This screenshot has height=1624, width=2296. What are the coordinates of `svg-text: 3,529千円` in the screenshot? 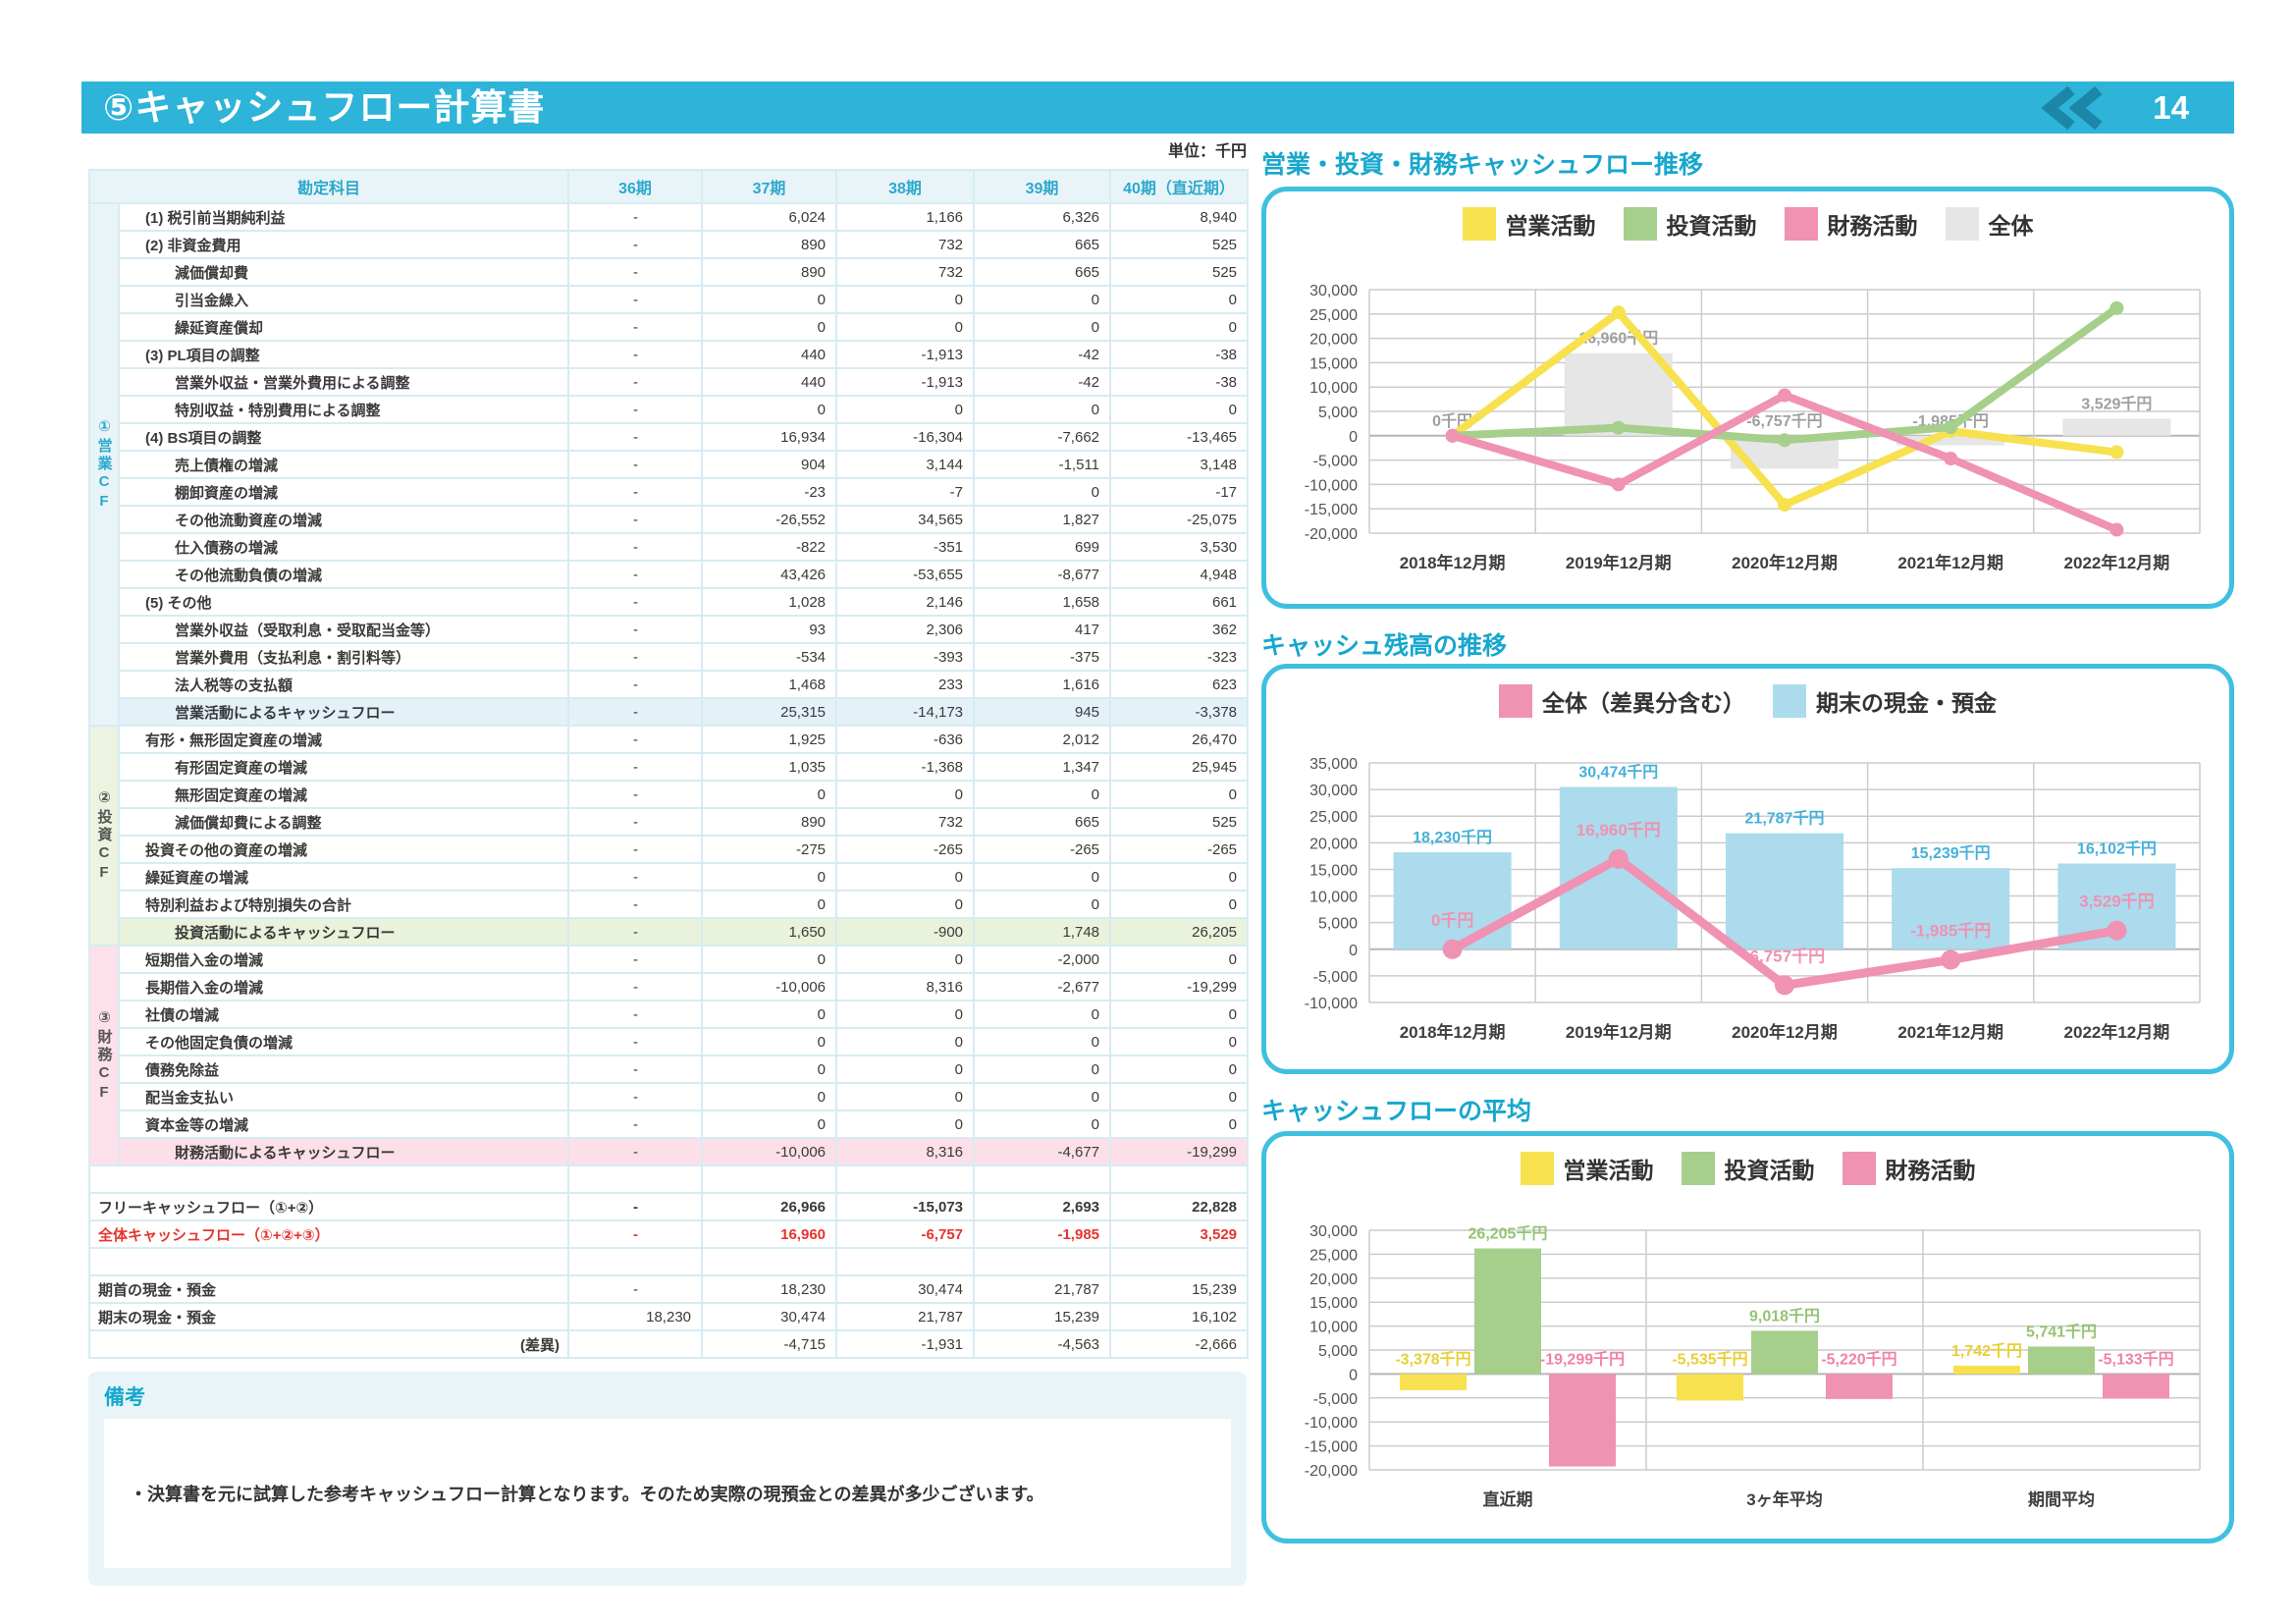 It's located at (2117, 902).